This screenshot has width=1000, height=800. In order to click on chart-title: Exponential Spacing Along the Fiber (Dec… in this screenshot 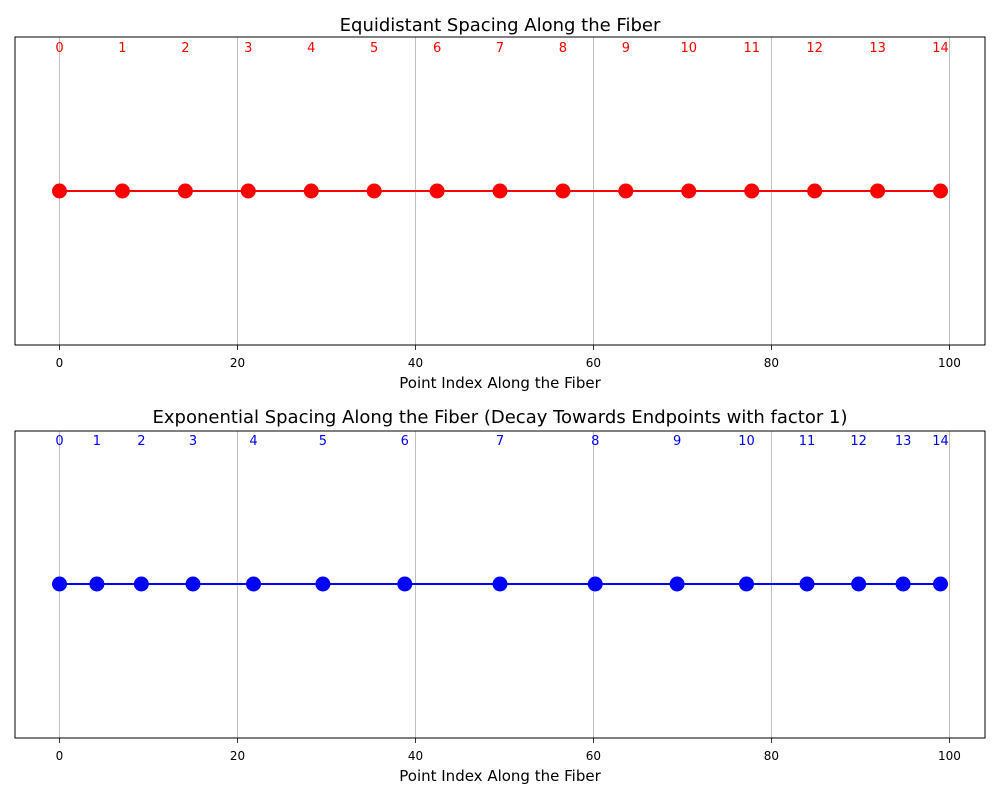, I will do `click(500, 417)`.